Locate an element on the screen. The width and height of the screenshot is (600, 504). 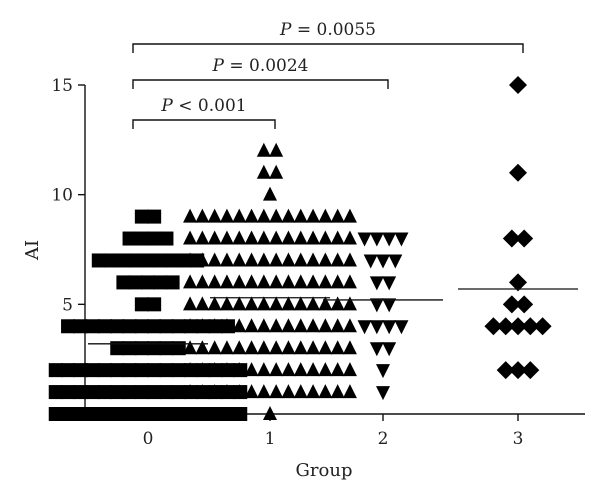
y-tick-label: 5 is located at coordinates (67, 305).